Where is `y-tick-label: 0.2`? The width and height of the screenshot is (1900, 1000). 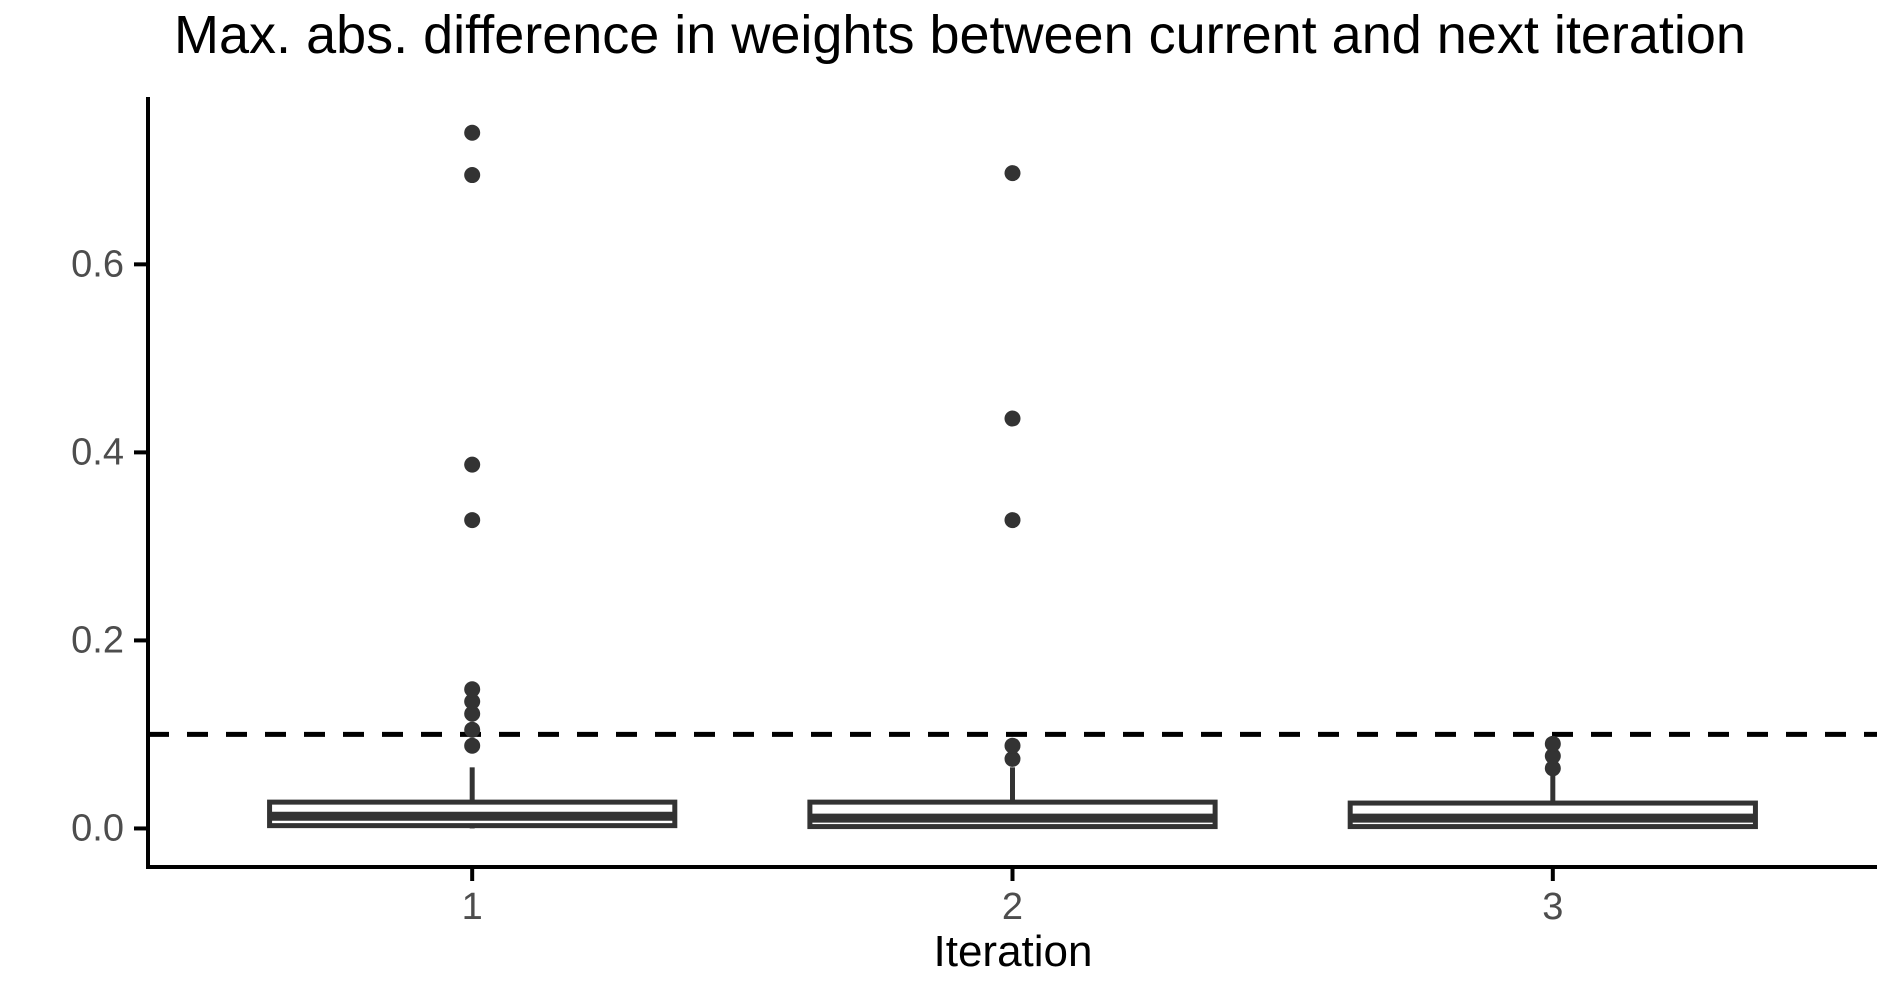 y-tick-label: 0.2 is located at coordinates (97, 640).